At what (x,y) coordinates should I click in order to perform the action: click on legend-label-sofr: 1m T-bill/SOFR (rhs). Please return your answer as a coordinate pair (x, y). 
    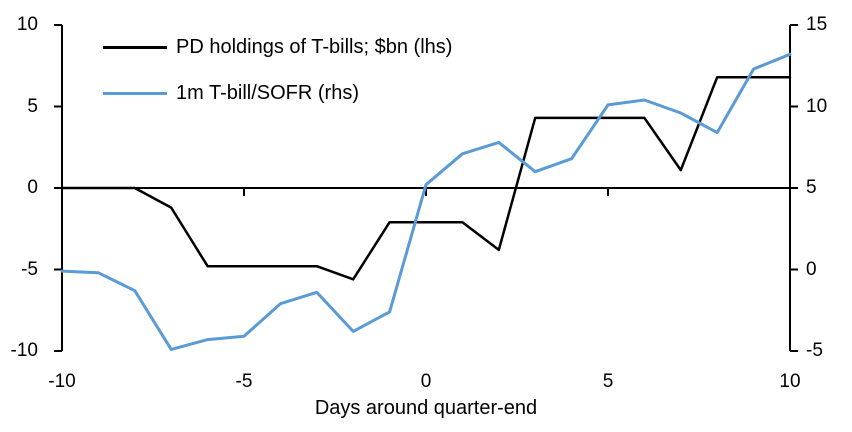
    Looking at the image, I should click on (267, 93).